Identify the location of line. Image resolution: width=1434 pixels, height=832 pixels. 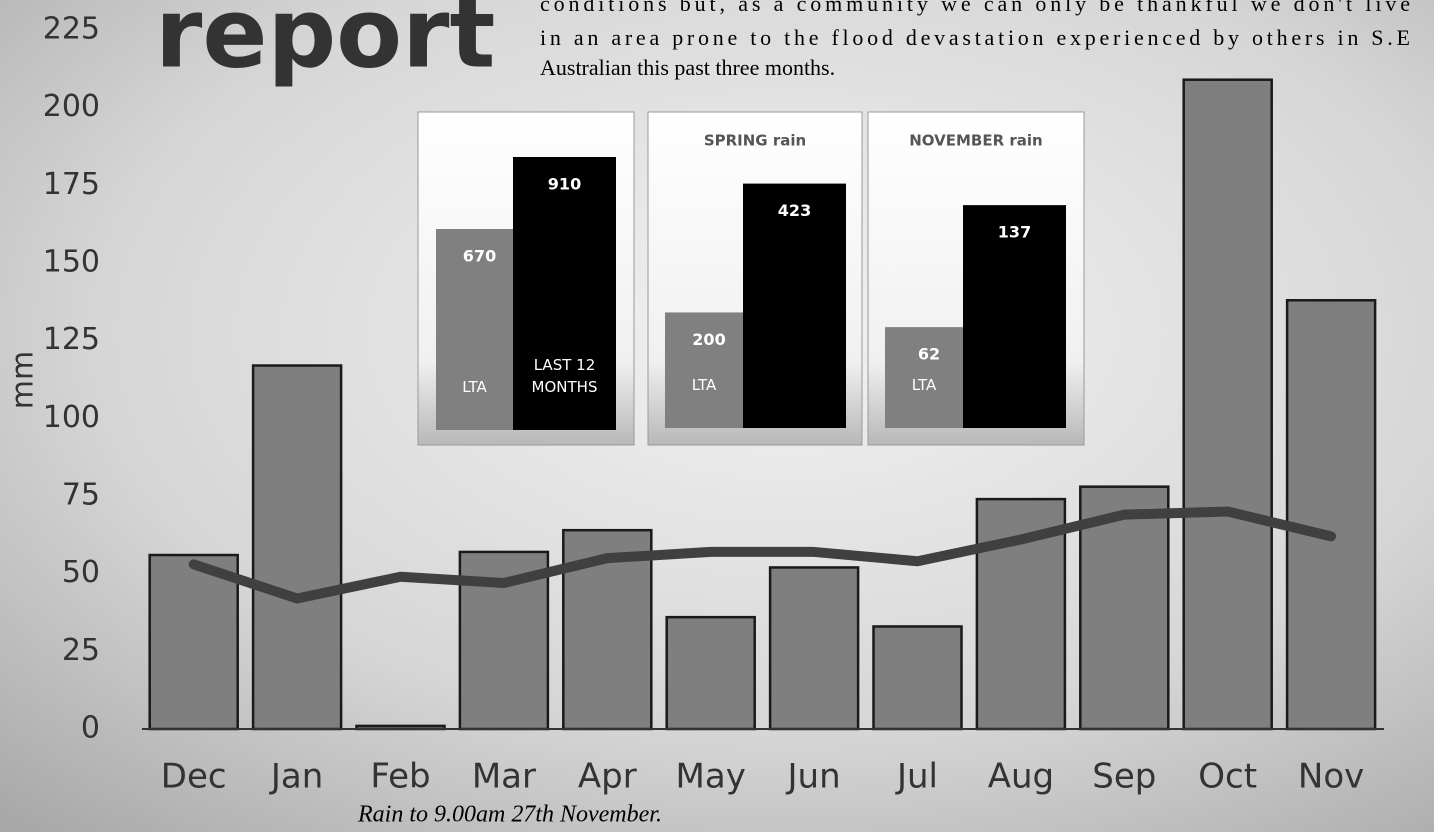
(762, 555).